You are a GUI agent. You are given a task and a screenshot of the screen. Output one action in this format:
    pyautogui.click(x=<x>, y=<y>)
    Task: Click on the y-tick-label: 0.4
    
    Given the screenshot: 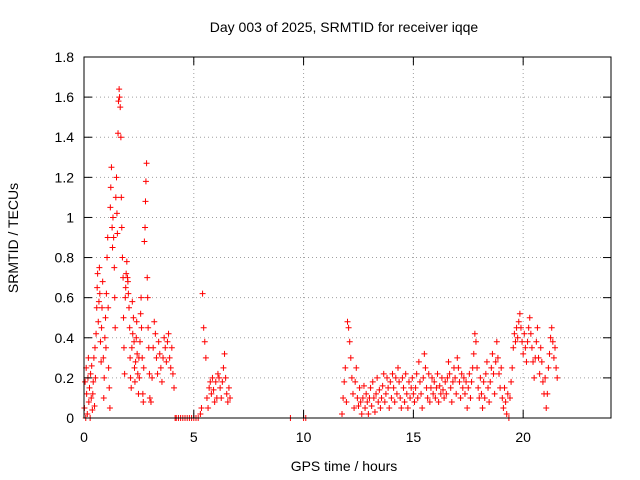 What is the action you would take?
    pyautogui.click(x=65, y=338)
    